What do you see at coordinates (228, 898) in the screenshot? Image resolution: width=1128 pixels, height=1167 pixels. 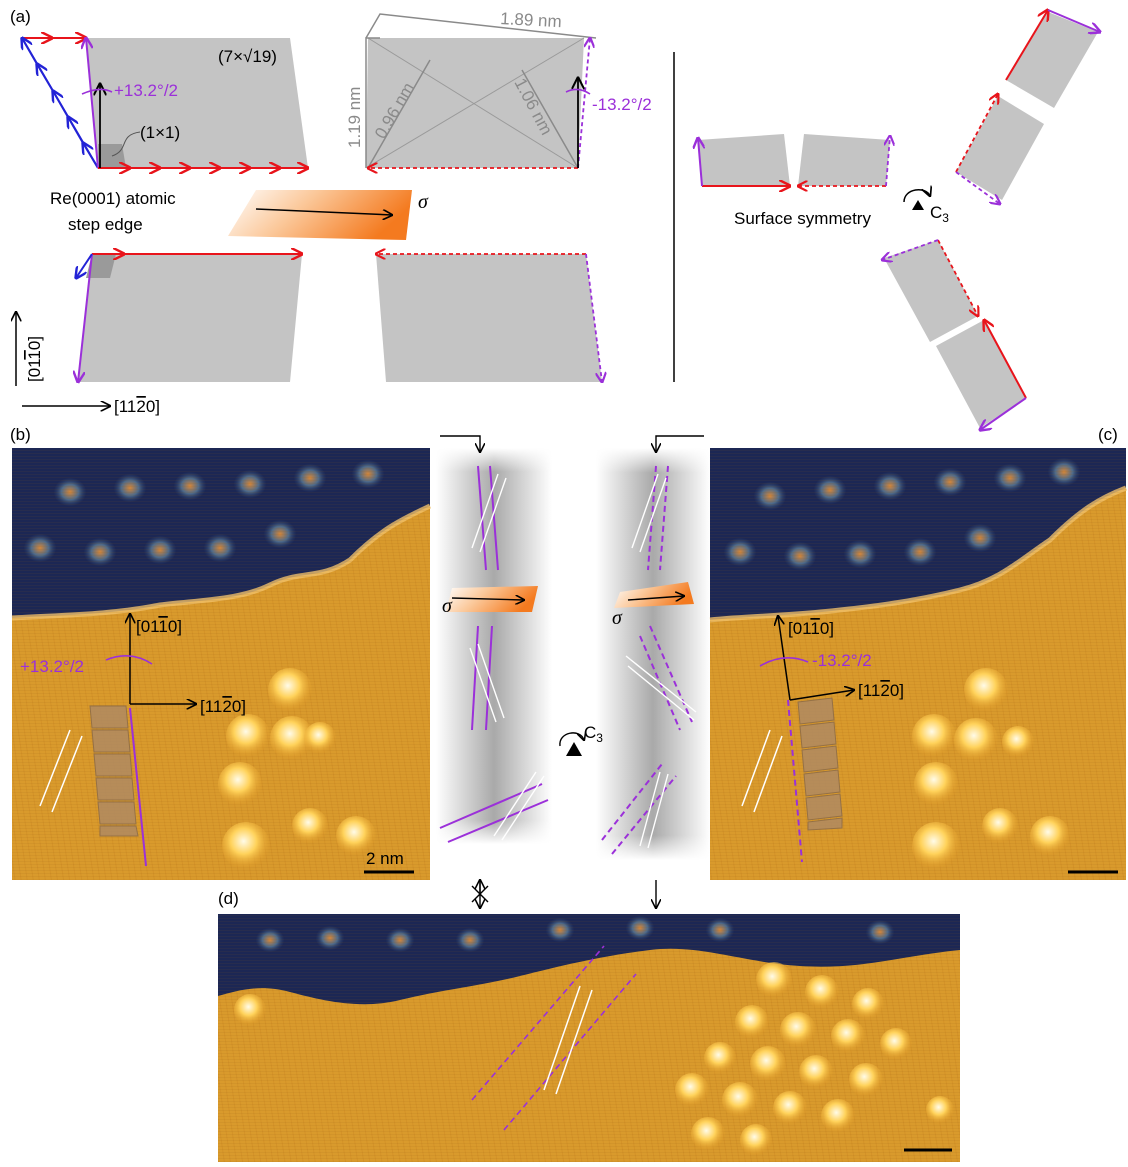 I see `panel-label-d: (d)` at bounding box center [228, 898].